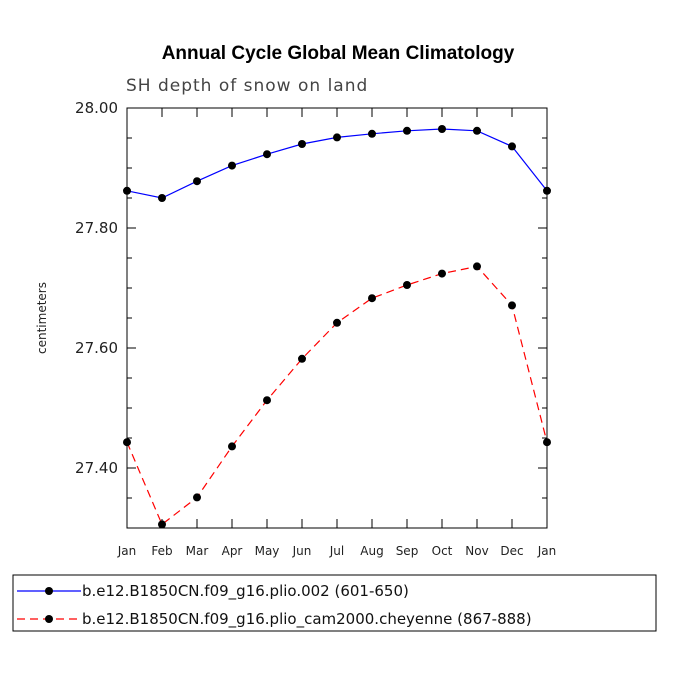 This screenshot has width=675, height=676. Describe the element at coordinates (267, 551) in the screenshot. I see `x-tick-label: May` at that location.